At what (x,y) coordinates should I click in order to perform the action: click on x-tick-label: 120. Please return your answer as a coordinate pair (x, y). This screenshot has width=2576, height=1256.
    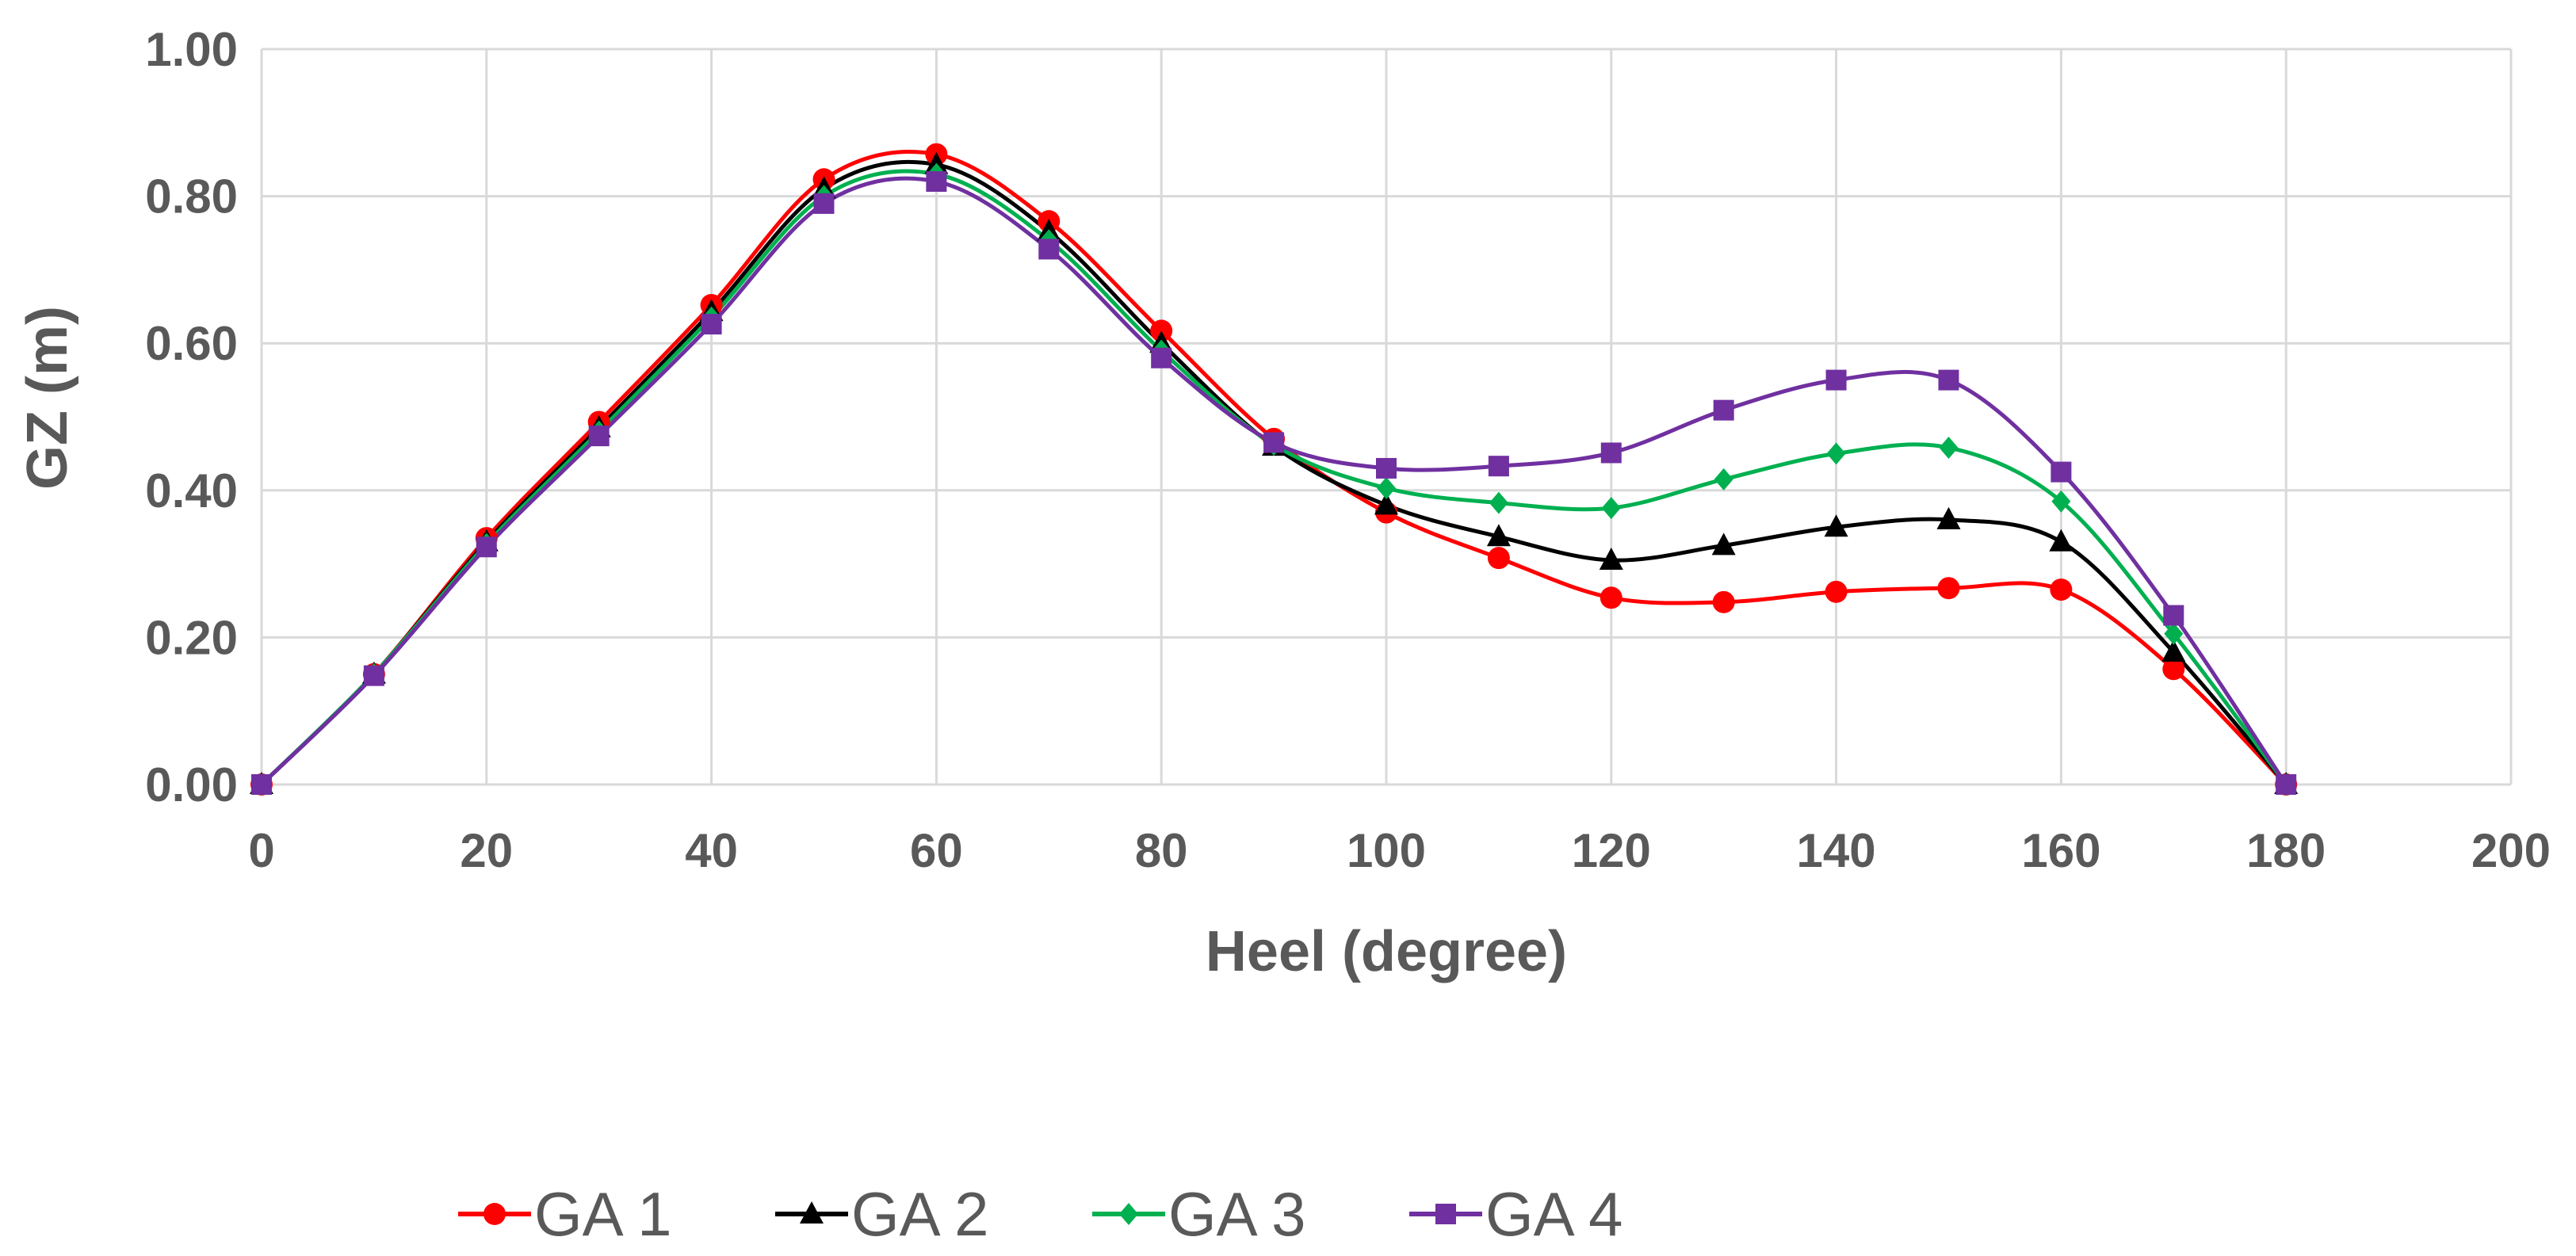
    Looking at the image, I should click on (1611, 850).